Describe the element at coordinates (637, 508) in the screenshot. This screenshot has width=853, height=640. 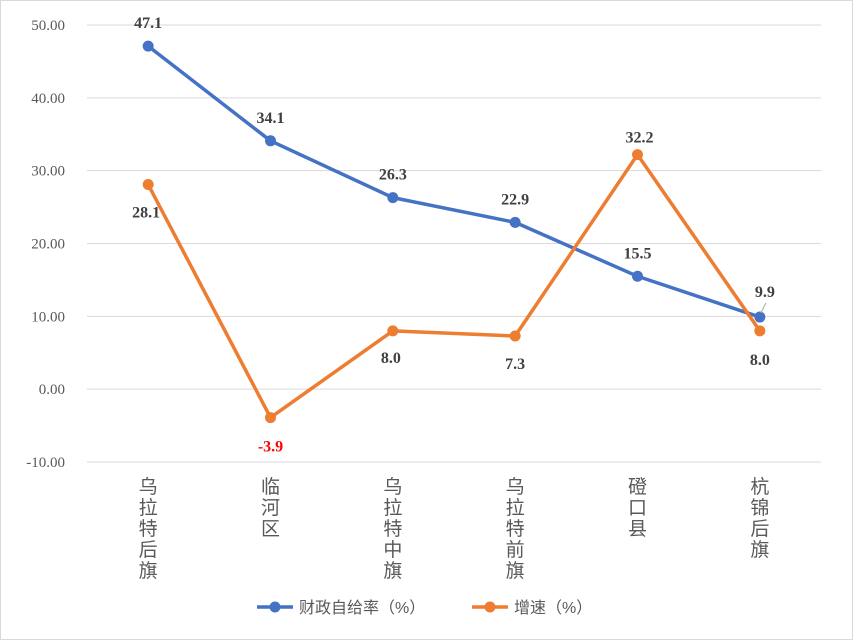
I see `x-tick-label: 磴口县` at that location.